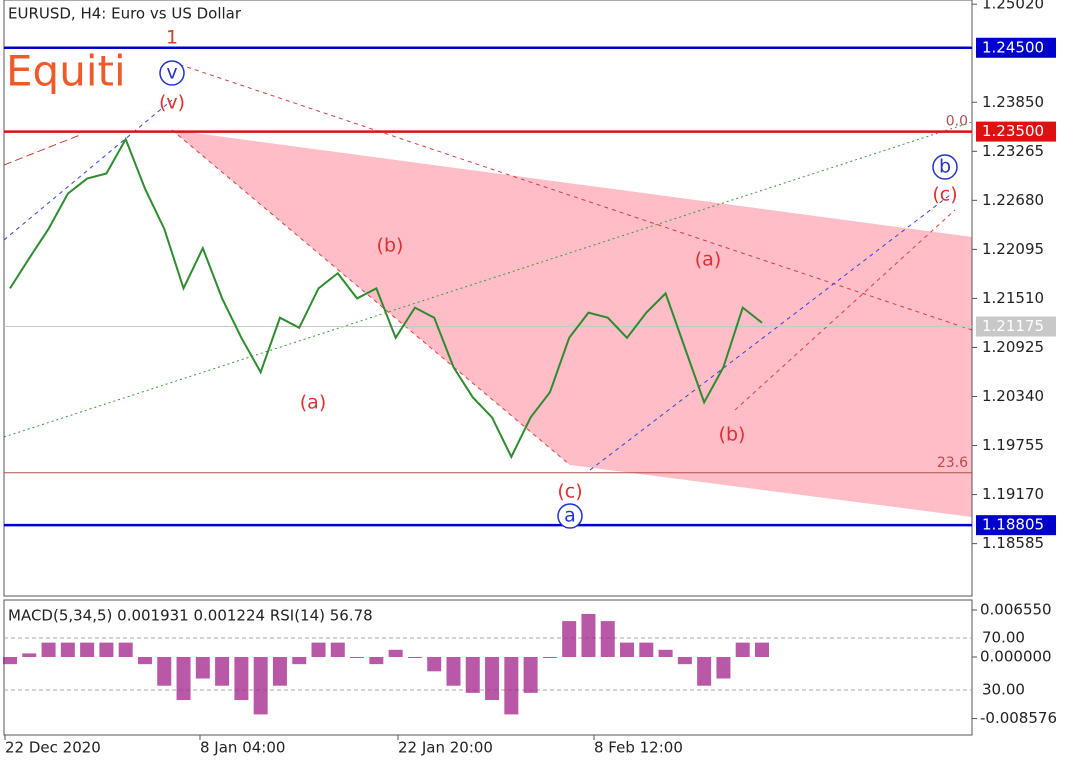 The height and width of the screenshot is (763, 1079). Describe the element at coordinates (952, 463) in the screenshot. I see `fib-label: 23.6` at that location.